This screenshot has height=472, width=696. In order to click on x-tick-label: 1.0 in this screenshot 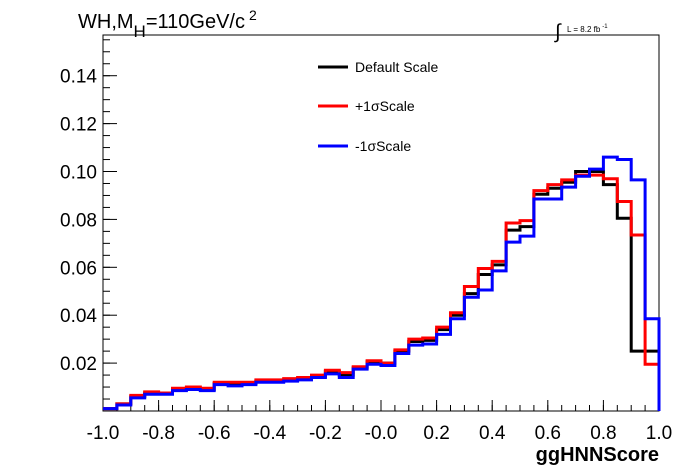, I will do `click(659, 433)`.